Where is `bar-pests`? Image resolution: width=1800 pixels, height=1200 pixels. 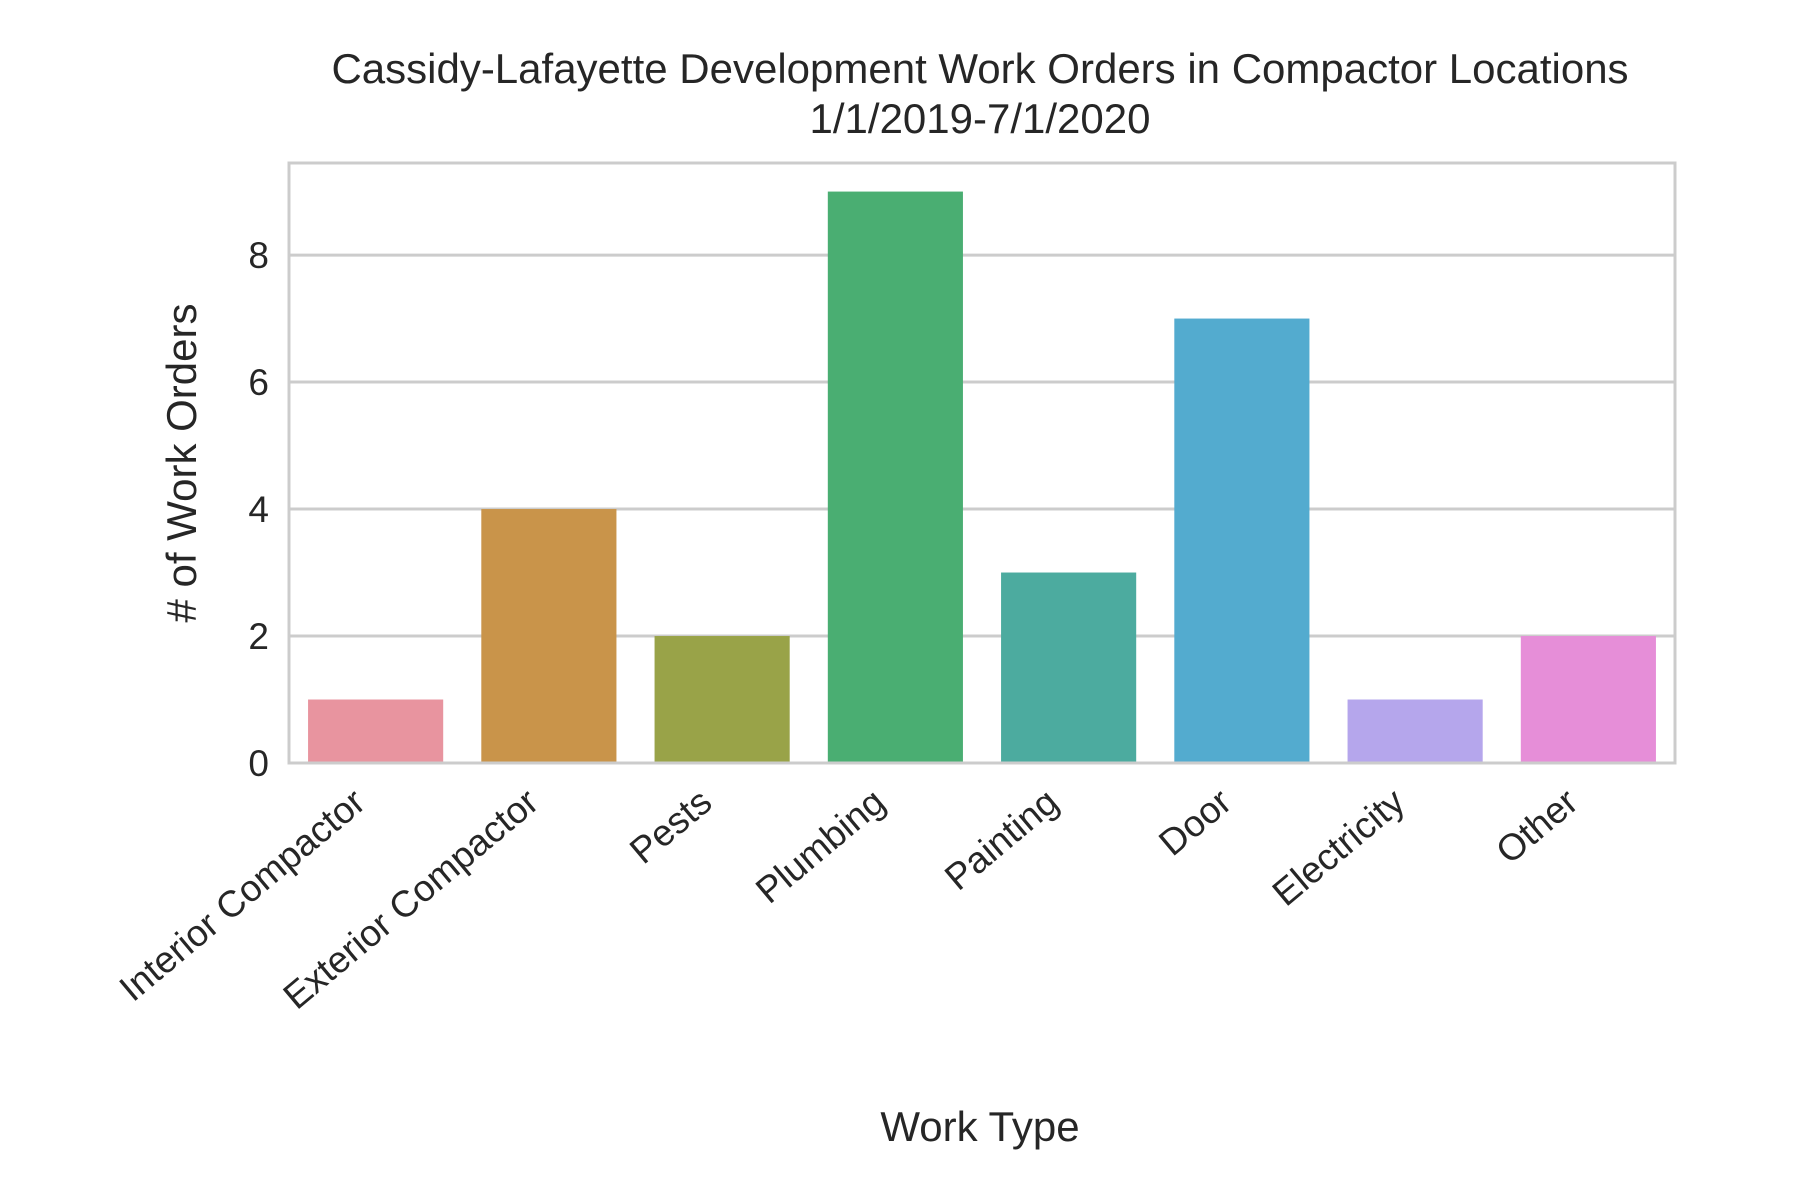
bar-pests is located at coordinates (722, 699).